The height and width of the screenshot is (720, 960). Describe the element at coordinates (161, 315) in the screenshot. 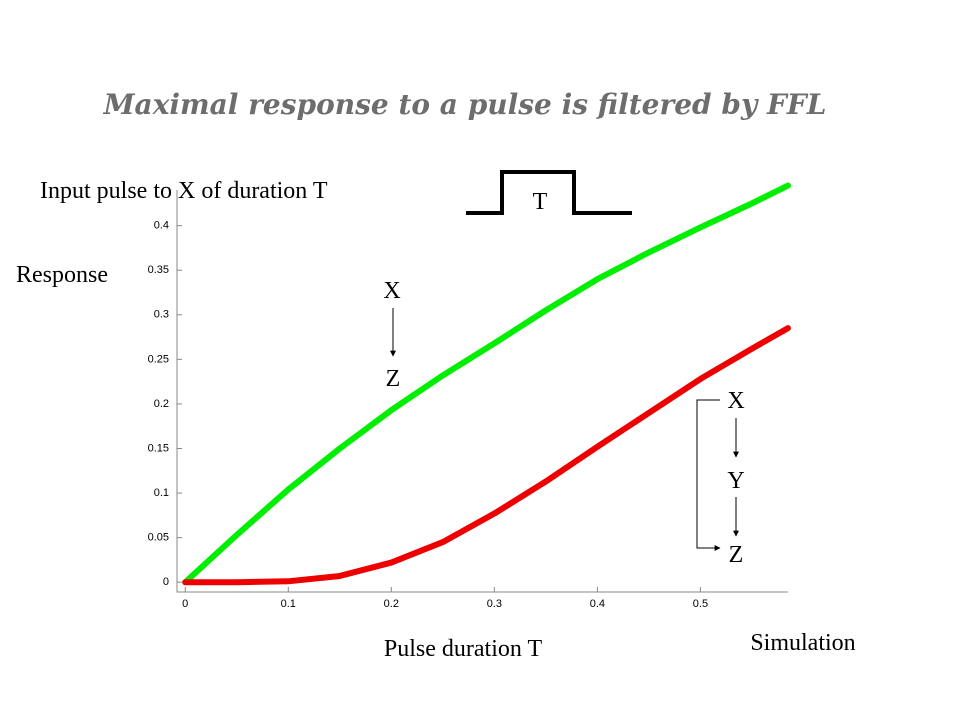

I see `y-tick-label: 0.3` at that location.